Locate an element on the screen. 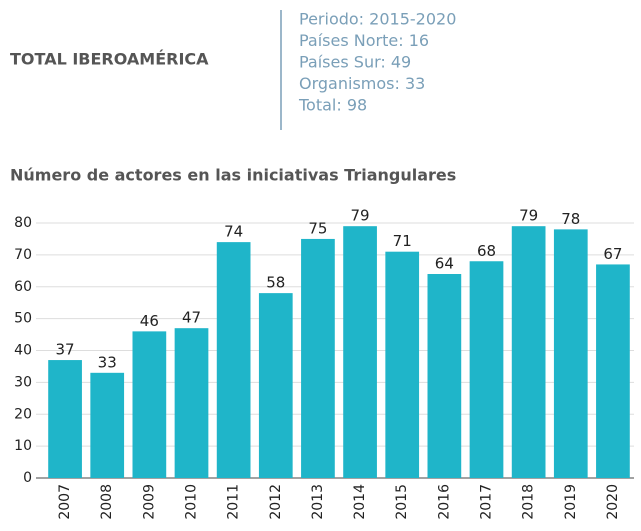 The width and height of the screenshot is (641, 531). y-tick-label: 0 is located at coordinates (27, 478).